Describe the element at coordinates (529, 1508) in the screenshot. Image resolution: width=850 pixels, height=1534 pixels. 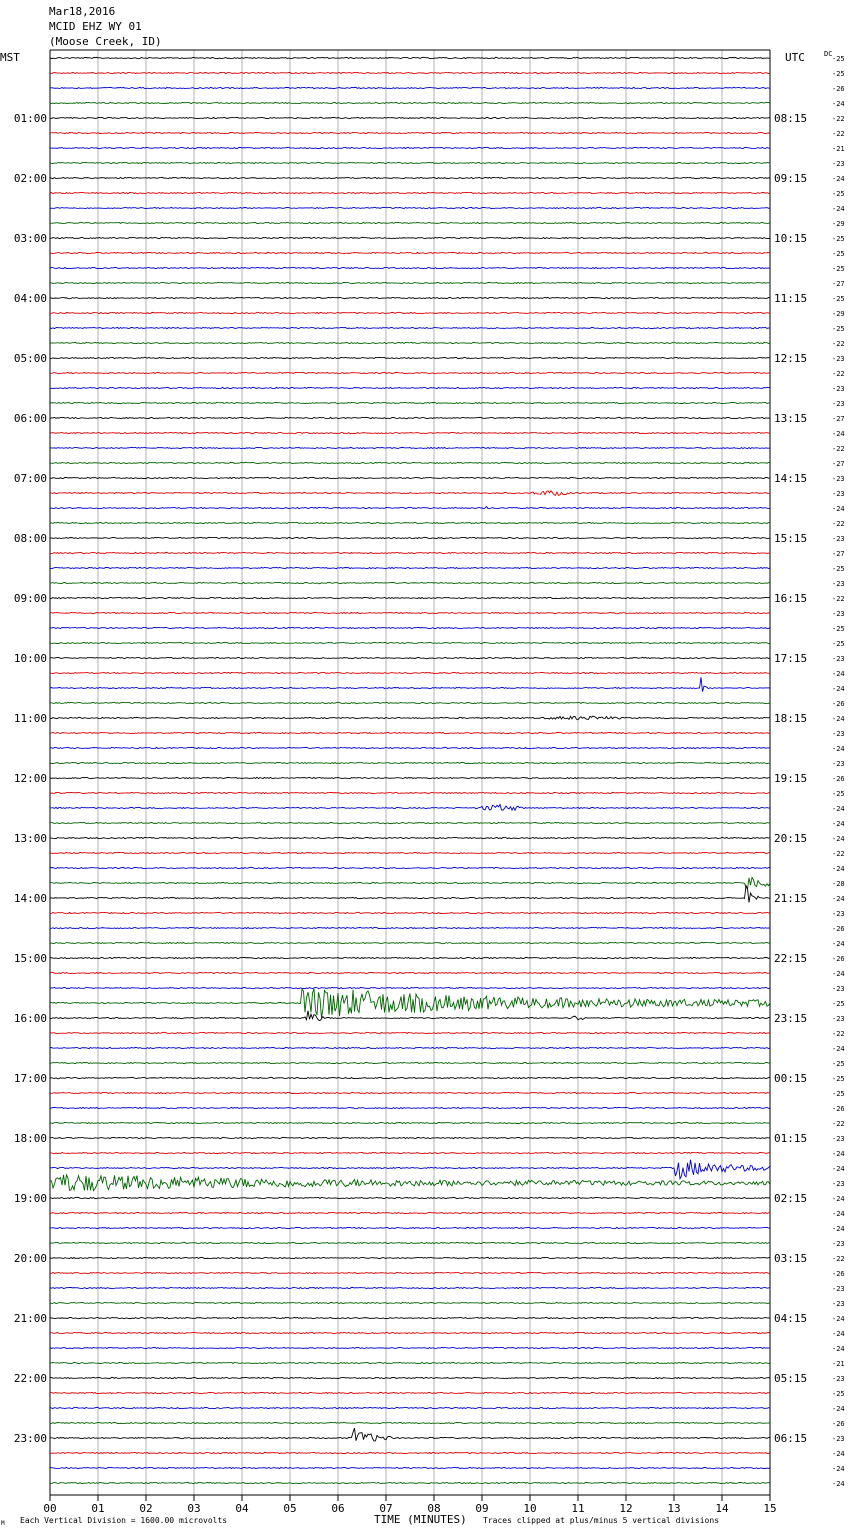
I see `x-tick-label: 10` at that location.